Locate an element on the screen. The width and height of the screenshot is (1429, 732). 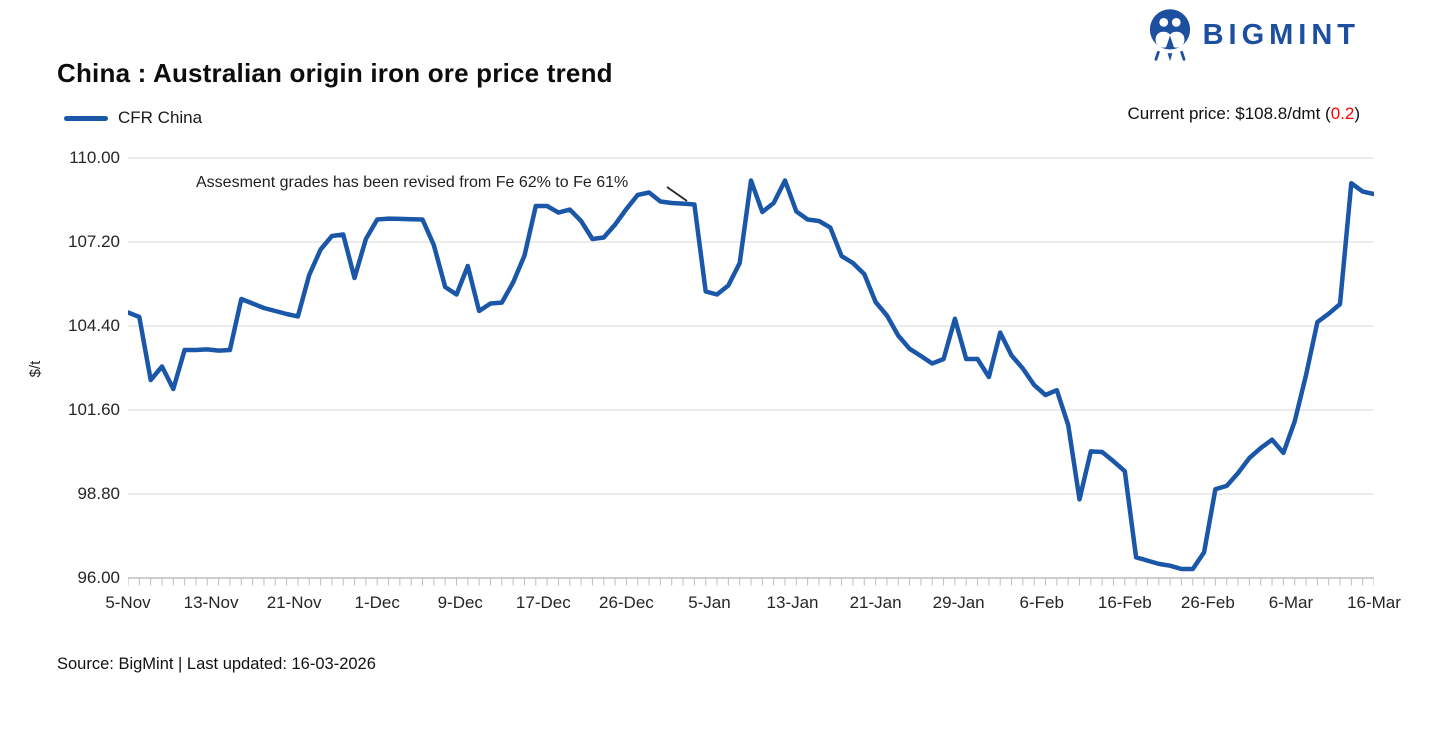
bigmint-logo: BIGMINT is located at coordinates (1253, 35).